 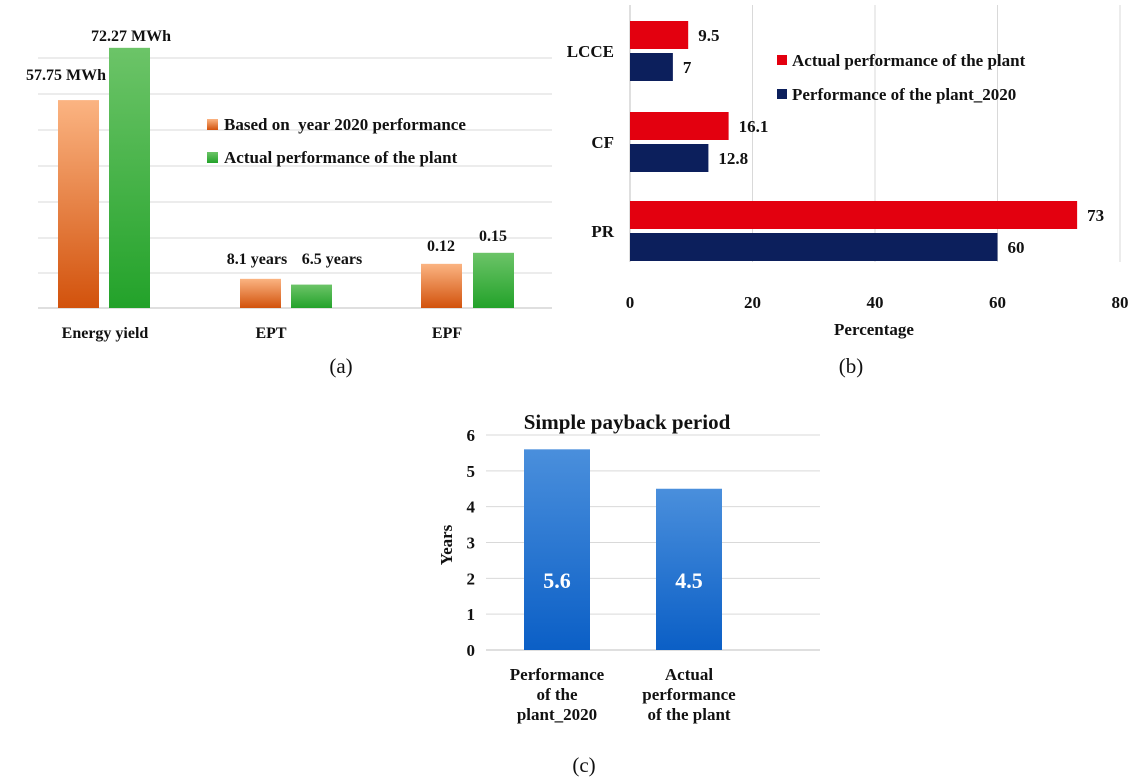 I want to click on panel-b-x-axis-label: Percentage, so click(x=874, y=329).